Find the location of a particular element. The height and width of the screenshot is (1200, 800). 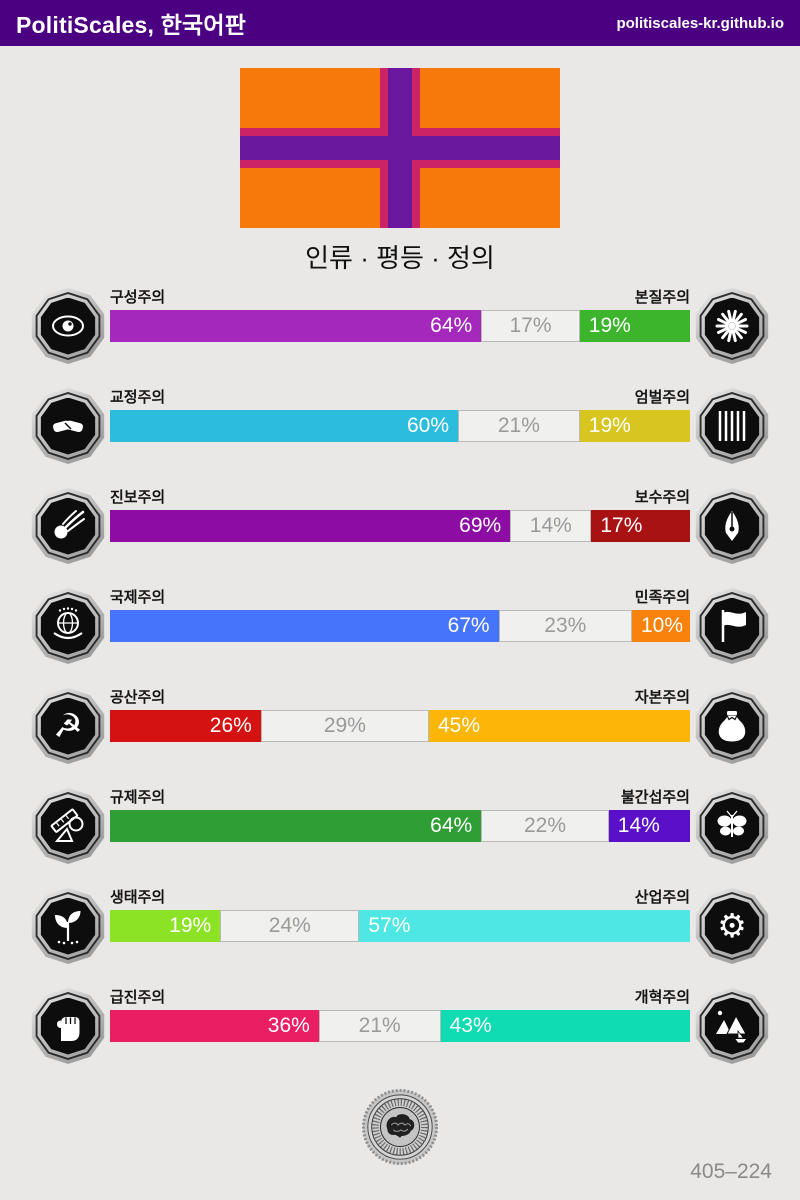

landscape-sailboat-icon is located at coordinates (732, 1026).